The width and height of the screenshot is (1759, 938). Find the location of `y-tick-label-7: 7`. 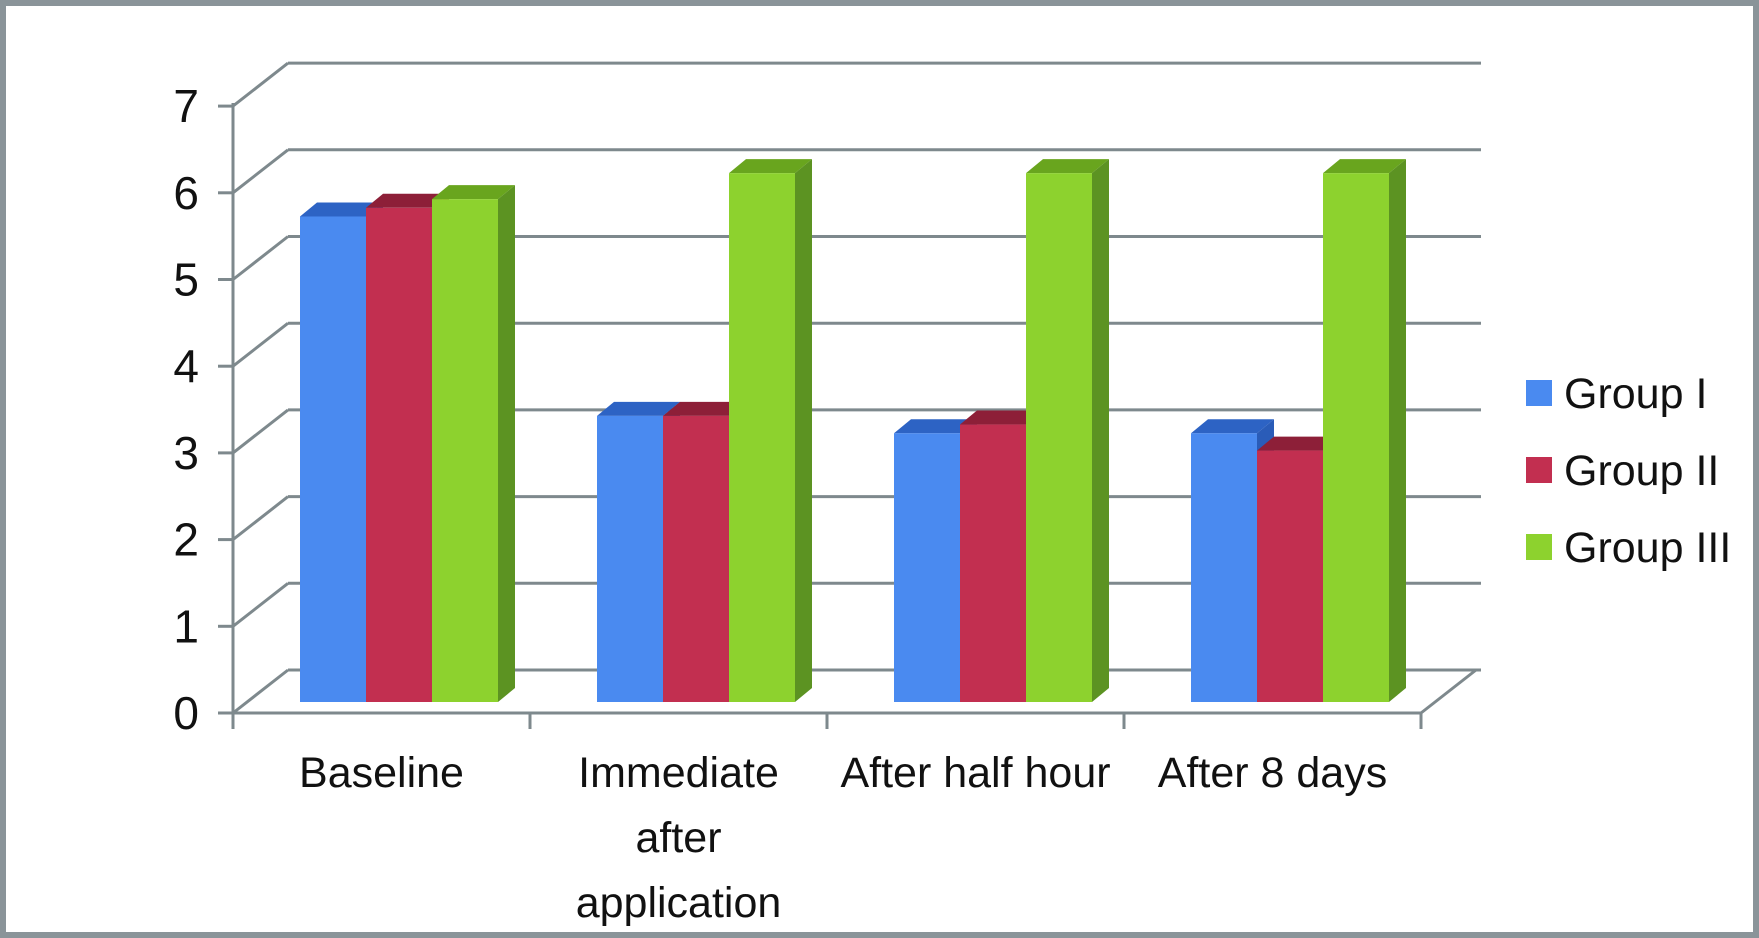

y-tick-label-7: 7 is located at coordinates (186, 106).